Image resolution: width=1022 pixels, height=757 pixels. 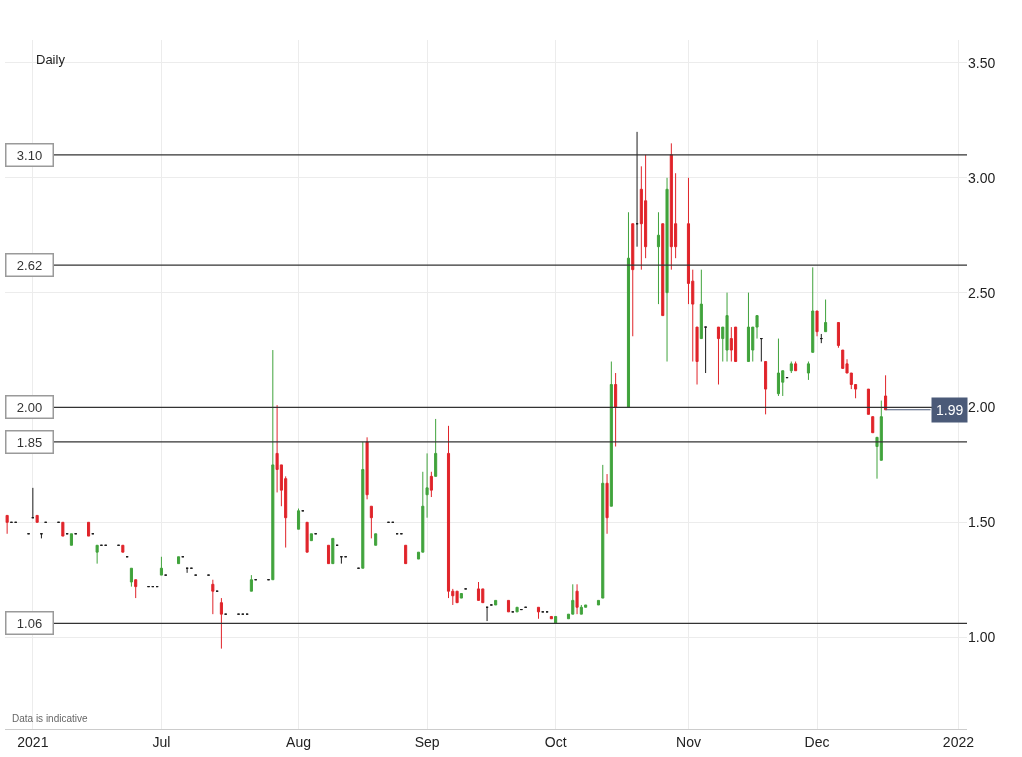 What do you see at coordinates (29, 442) in the screenshot?
I see `ref-line-label: 1.85` at bounding box center [29, 442].